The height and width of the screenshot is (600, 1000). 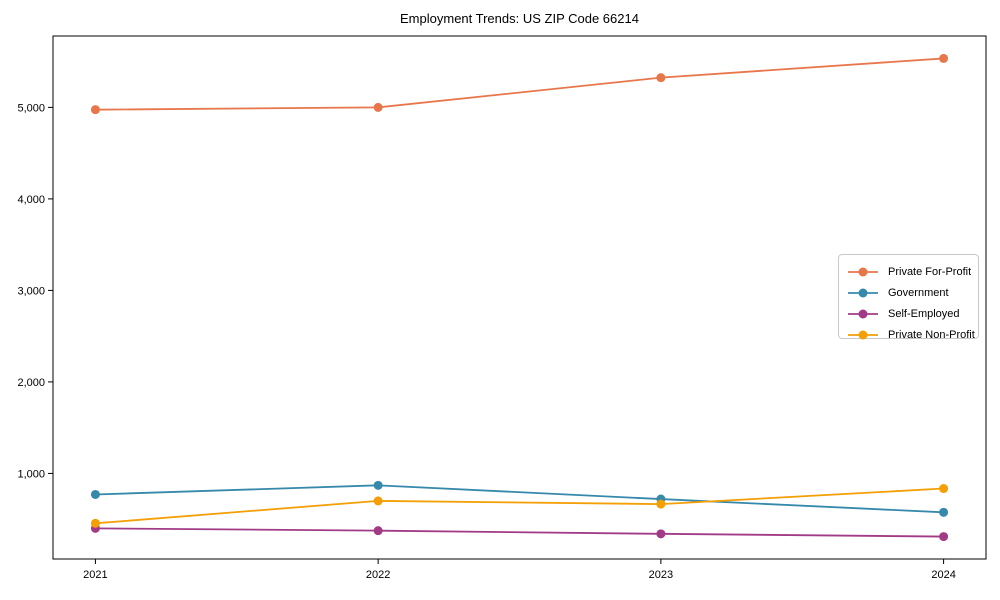 What do you see at coordinates (31, 108) in the screenshot?
I see `y-tick-label: 5,000` at bounding box center [31, 108].